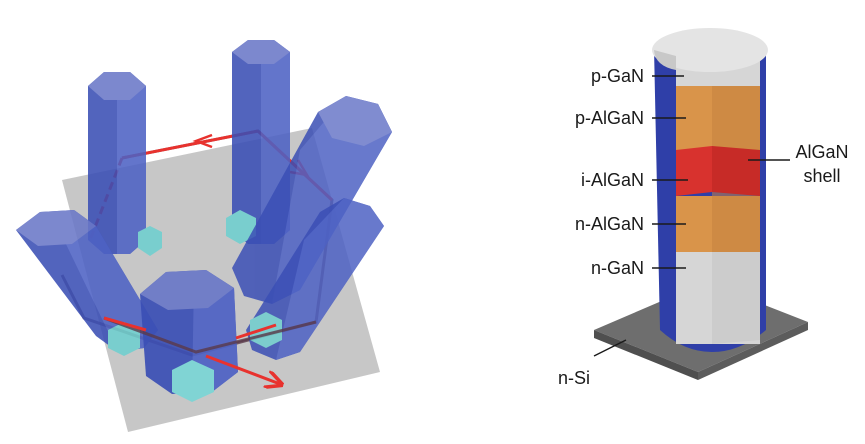 The height and width of the screenshot is (444, 865). What do you see at coordinates (710, 50) in the screenshot?
I see `nanowire-top-cap` at bounding box center [710, 50].